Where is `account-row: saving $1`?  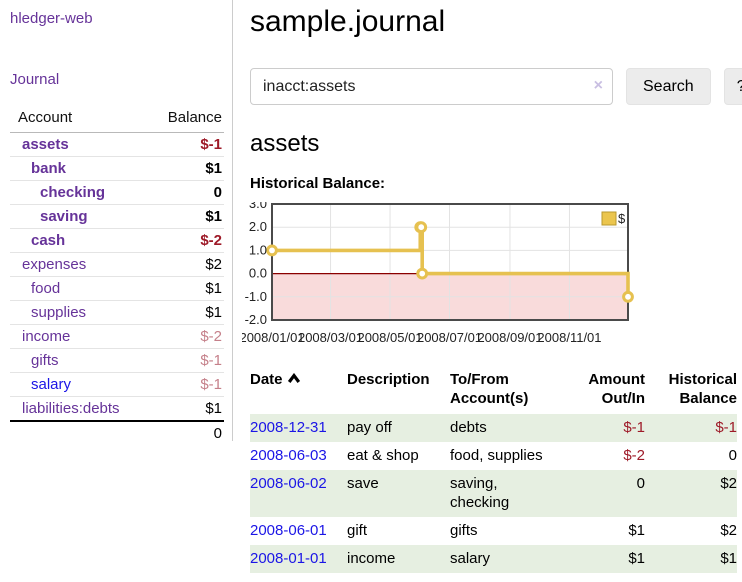
account-row: saving $1 is located at coordinates (117, 217).